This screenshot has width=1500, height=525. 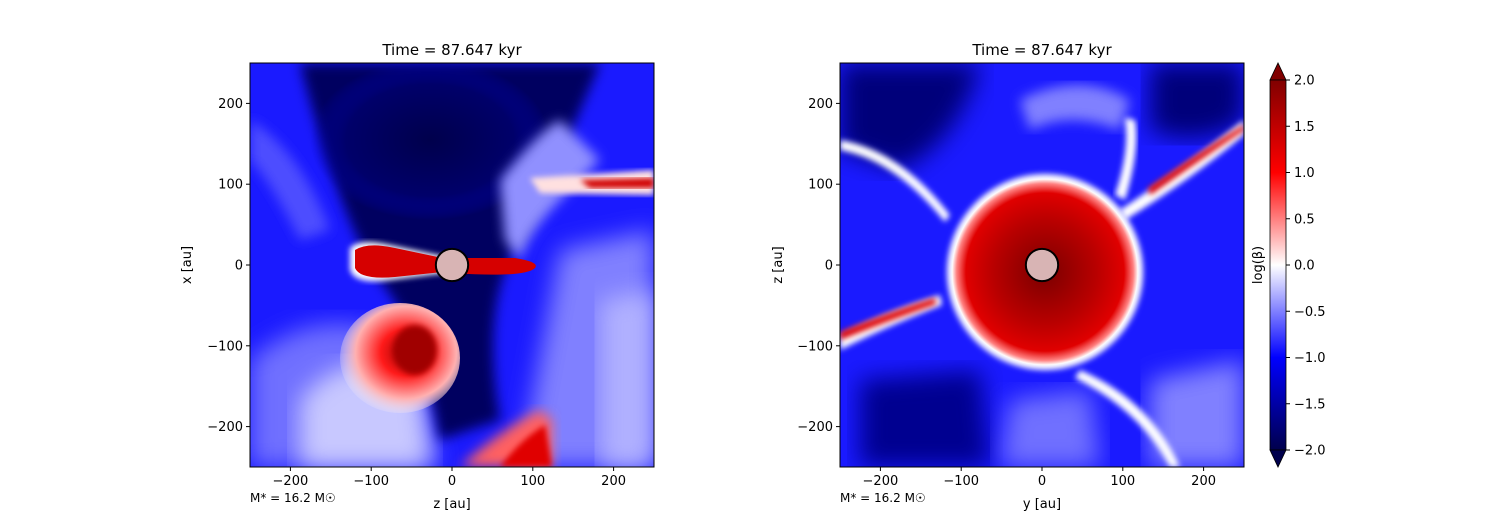 What do you see at coordinates (1122, 481) in the screenshot?
I see `right-xtick-label: 100` at bounding box center [1122, 481].